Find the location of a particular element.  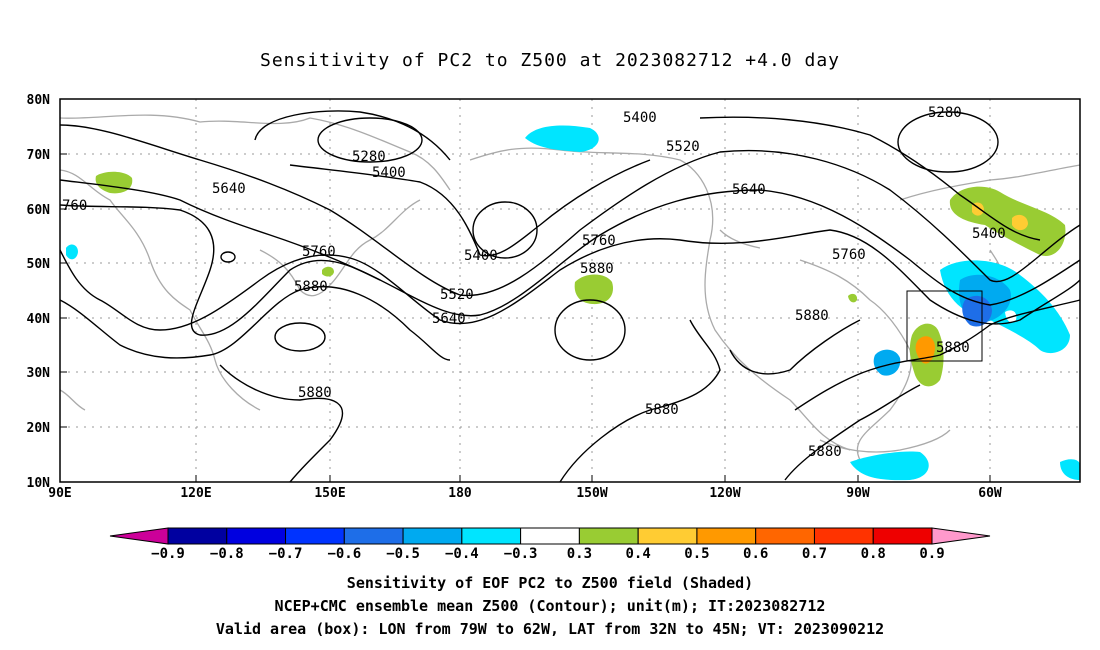

lat-label: 60N is located at coordinates (39, 210).